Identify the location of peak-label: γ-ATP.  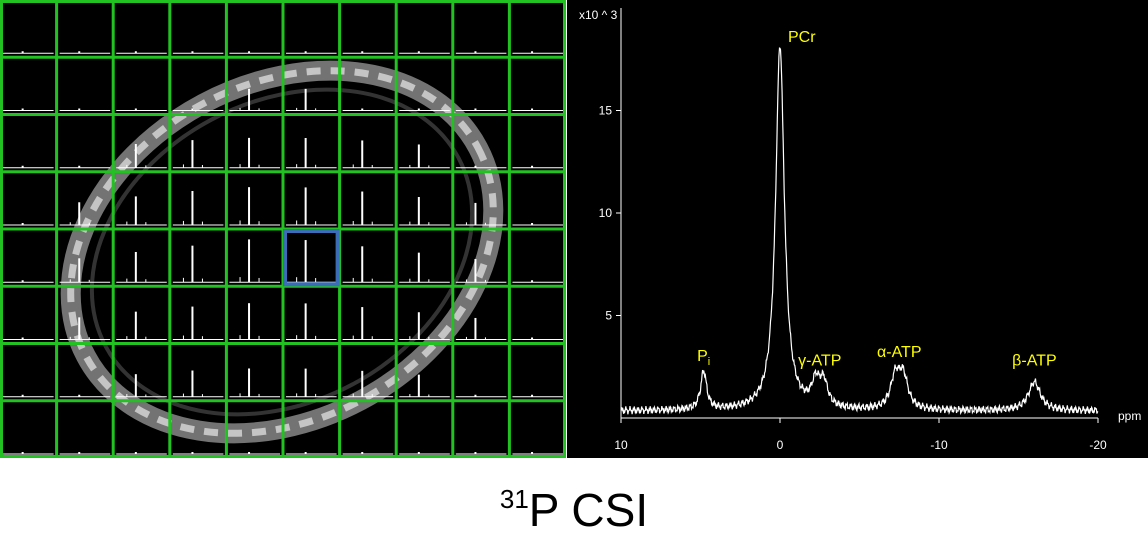
(819, 360).